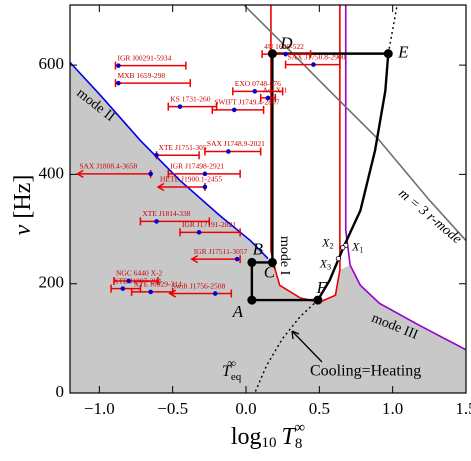  I want to click on x-tick-label: 1.0, so click(392, 408).